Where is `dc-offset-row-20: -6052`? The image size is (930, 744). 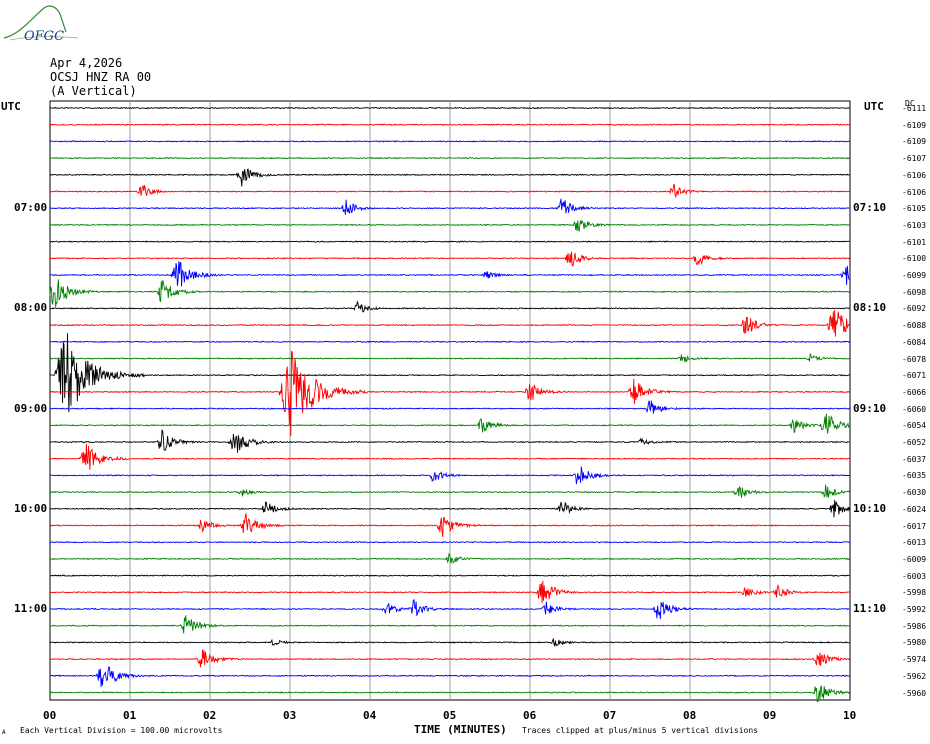
dc-offset-row-20: -6052 is located at coordinates (914, 442).